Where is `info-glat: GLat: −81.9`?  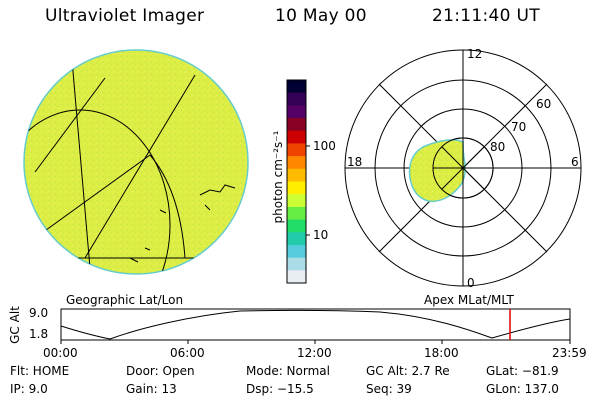 info-glat: GLat: −81.9 is located at coordinates (522, 371).